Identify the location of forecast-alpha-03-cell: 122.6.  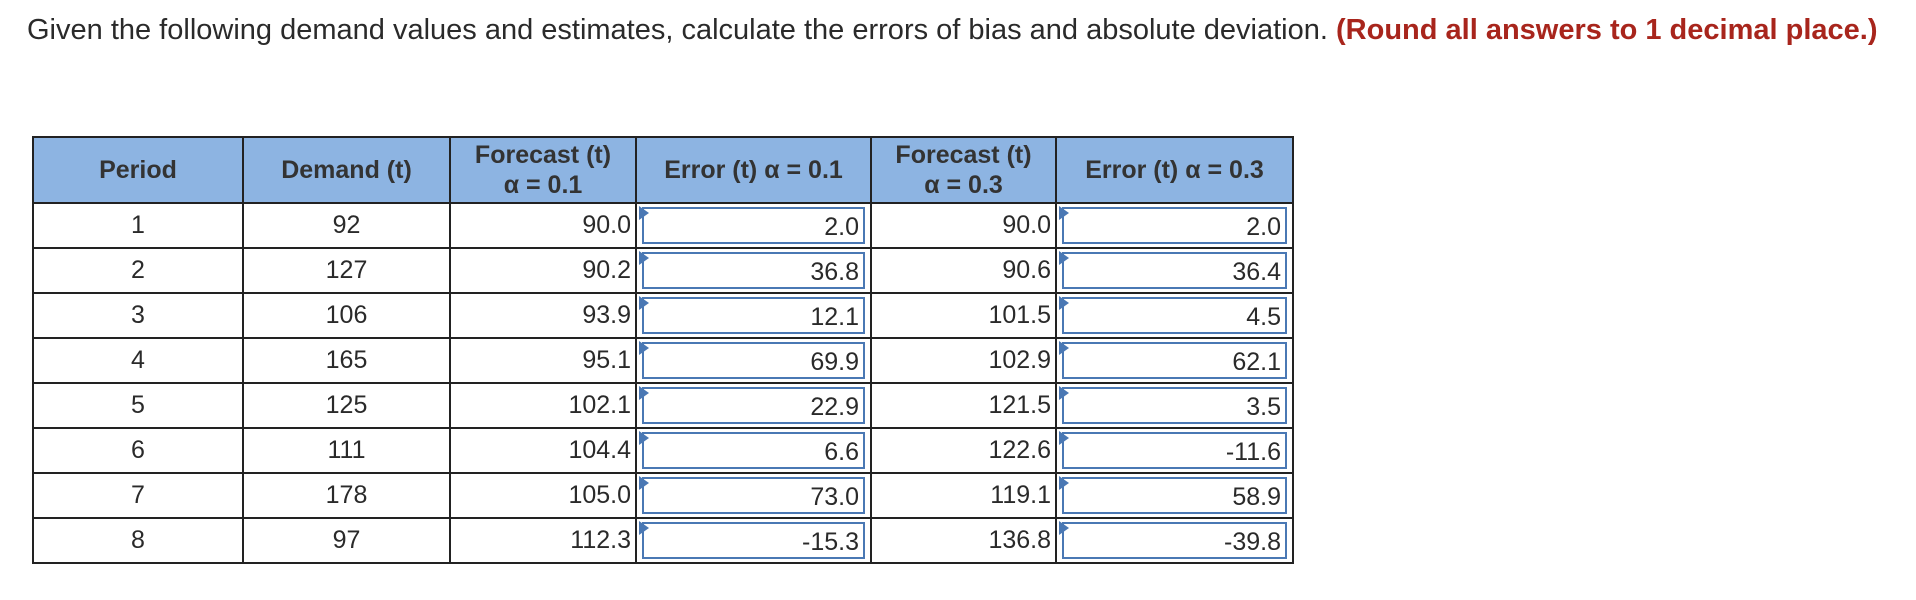
(963, 450).